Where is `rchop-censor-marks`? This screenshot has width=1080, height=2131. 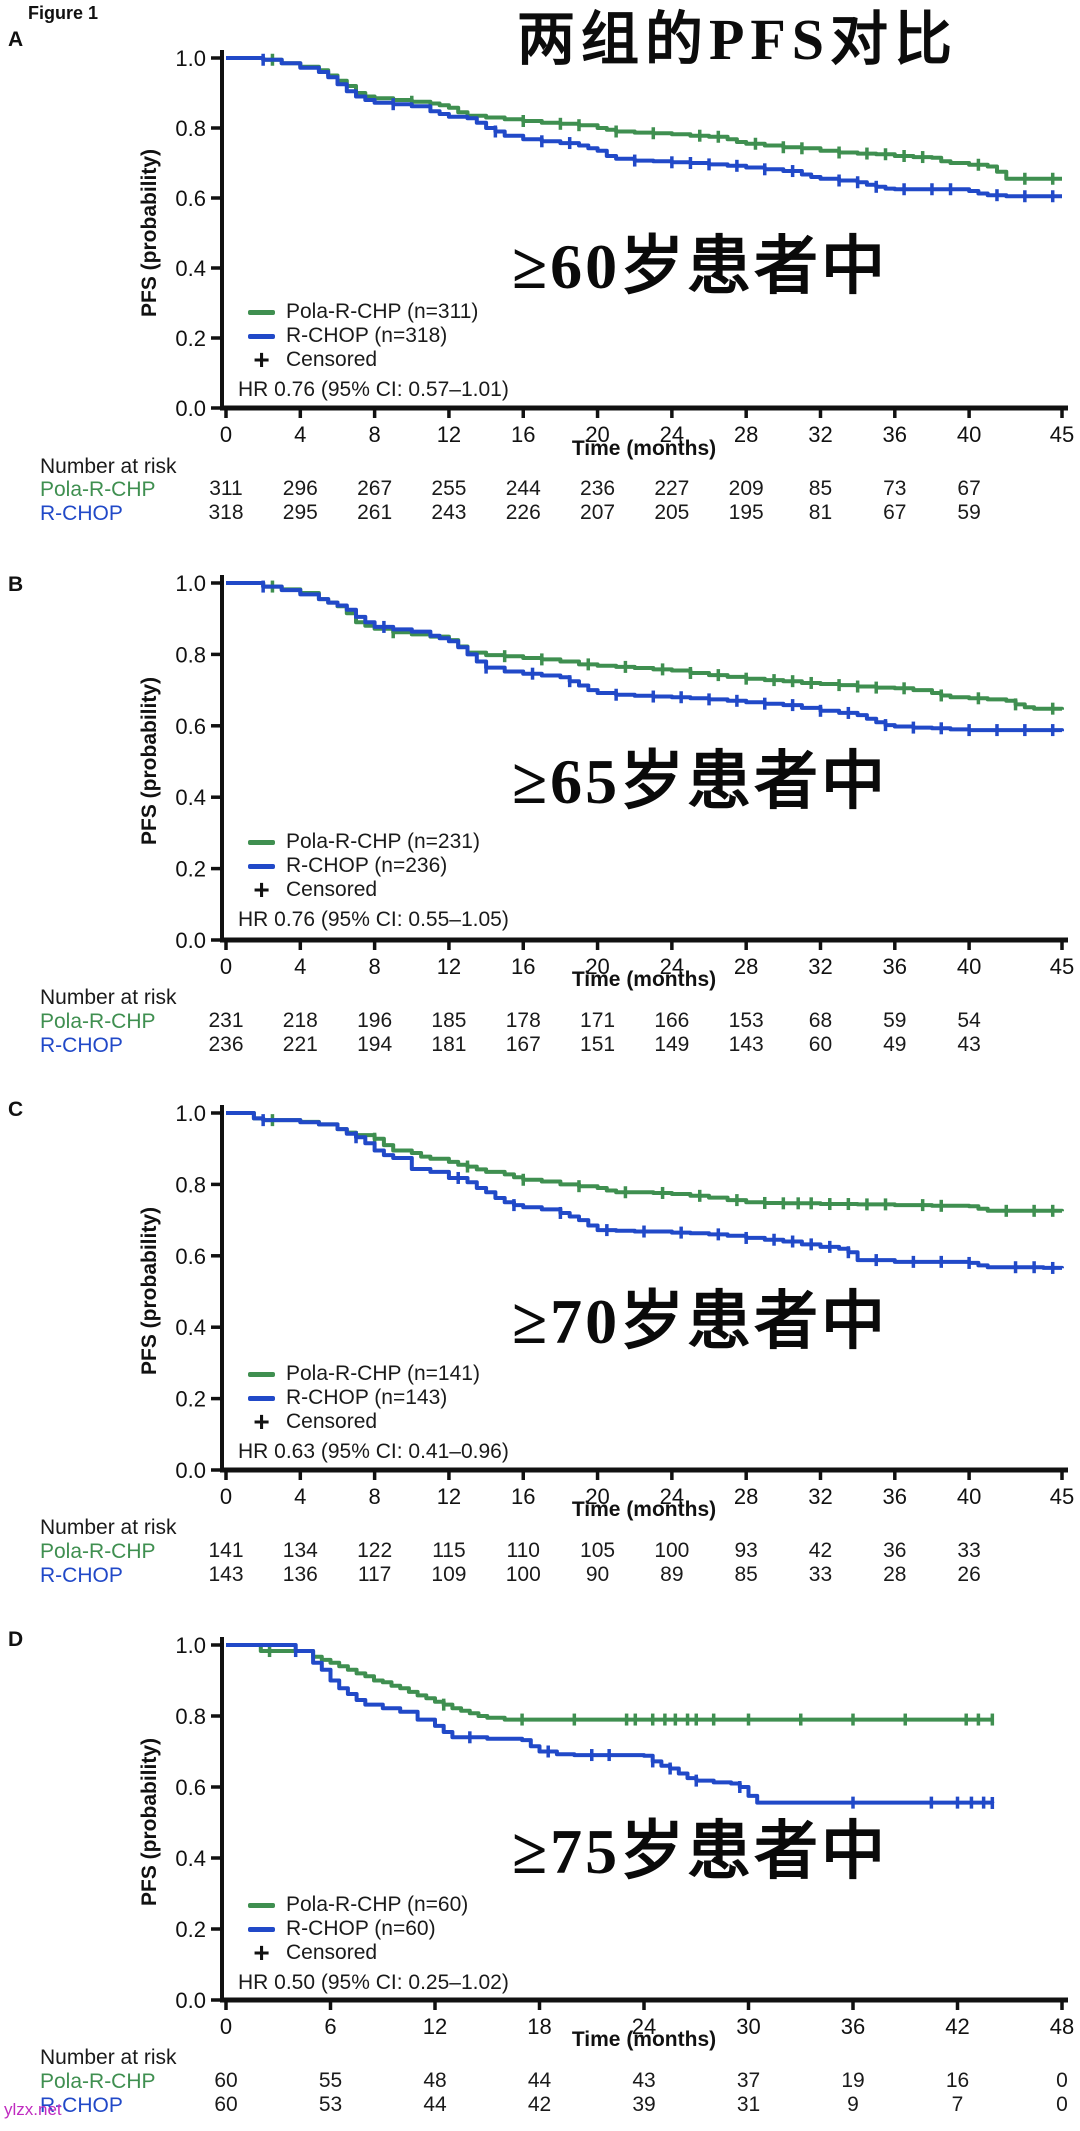 rchop-censor-marks is located at coordinates (644, 1727).